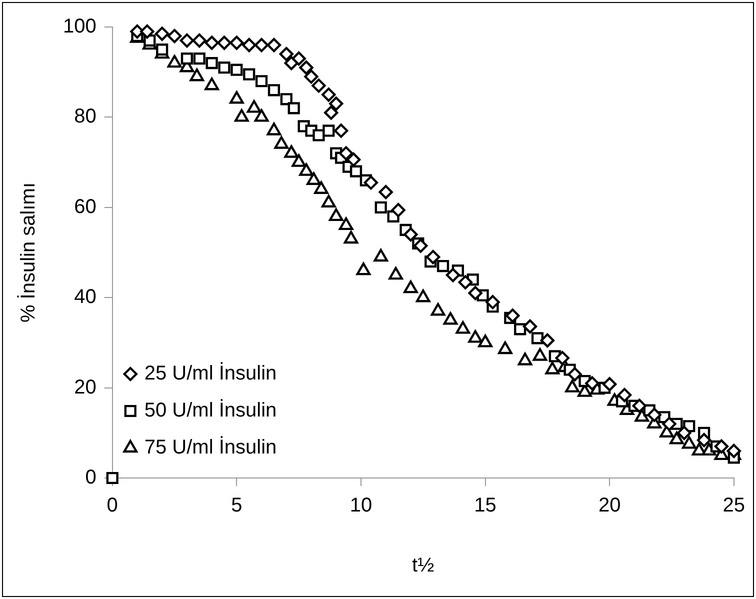  What do you see at coordinates (28, 252) in the screenshot?
I see `y-axis-title: % İnsulin salımı` at bounding box center [28, 252].